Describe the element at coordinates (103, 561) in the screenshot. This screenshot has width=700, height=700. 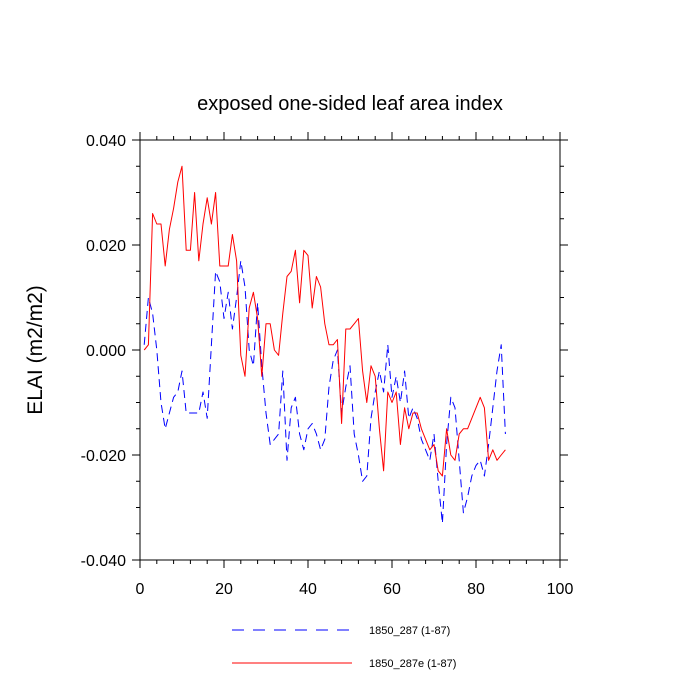
I see `y-tick-label: -0.040` at that location.